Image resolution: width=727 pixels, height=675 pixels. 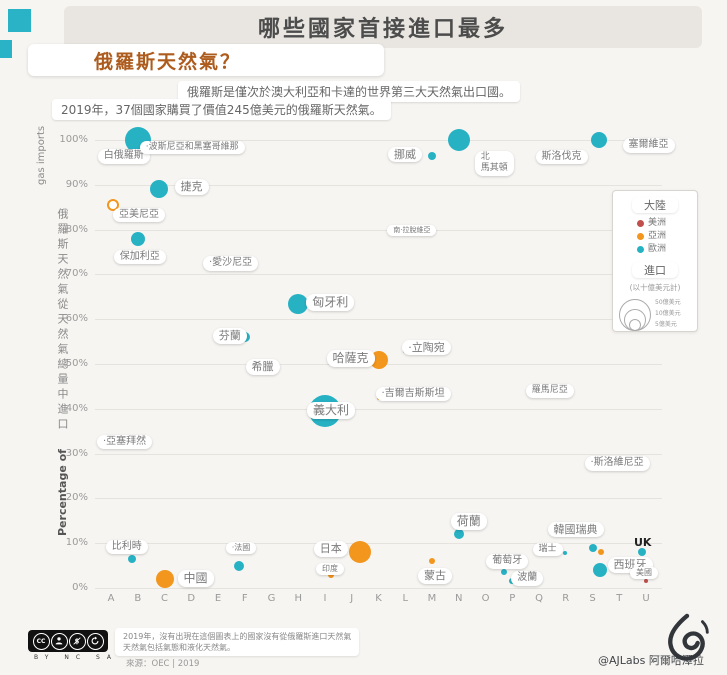 I want to click on point-UK, so click(x=642, y=552).